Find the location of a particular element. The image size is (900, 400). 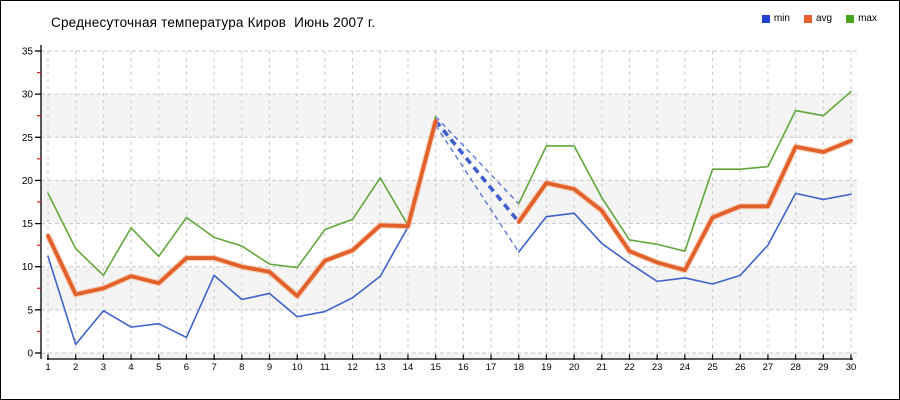

missing-data-dashed-segment-avg is located at coordinates (477, 171).